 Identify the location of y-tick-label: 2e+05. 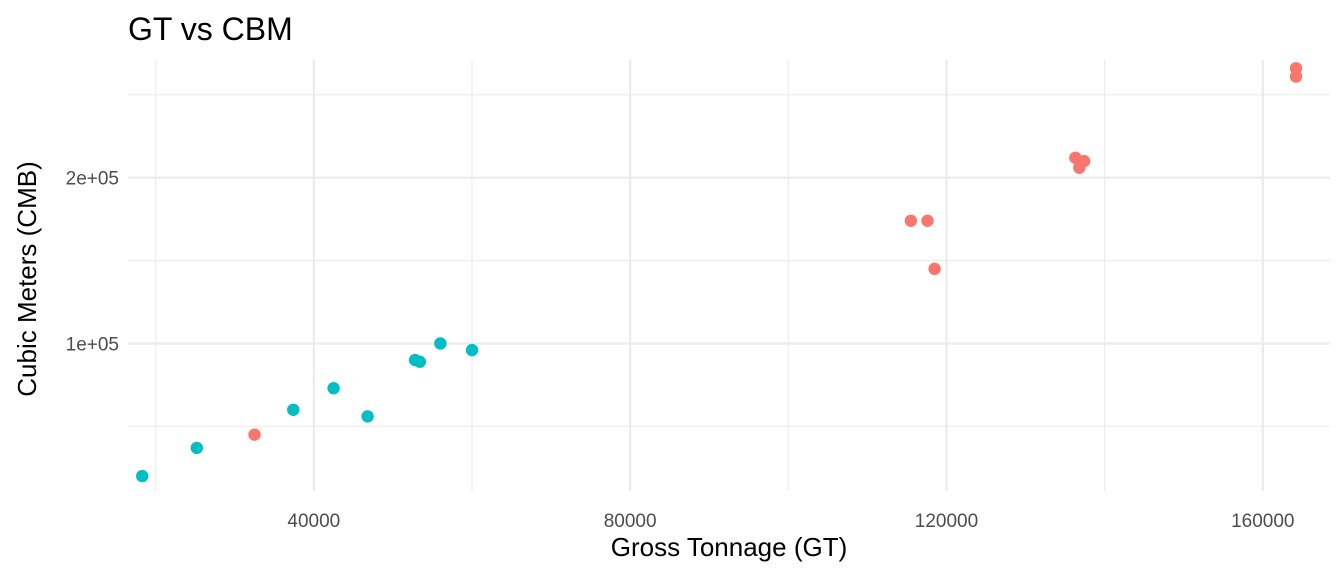
(92, 179).